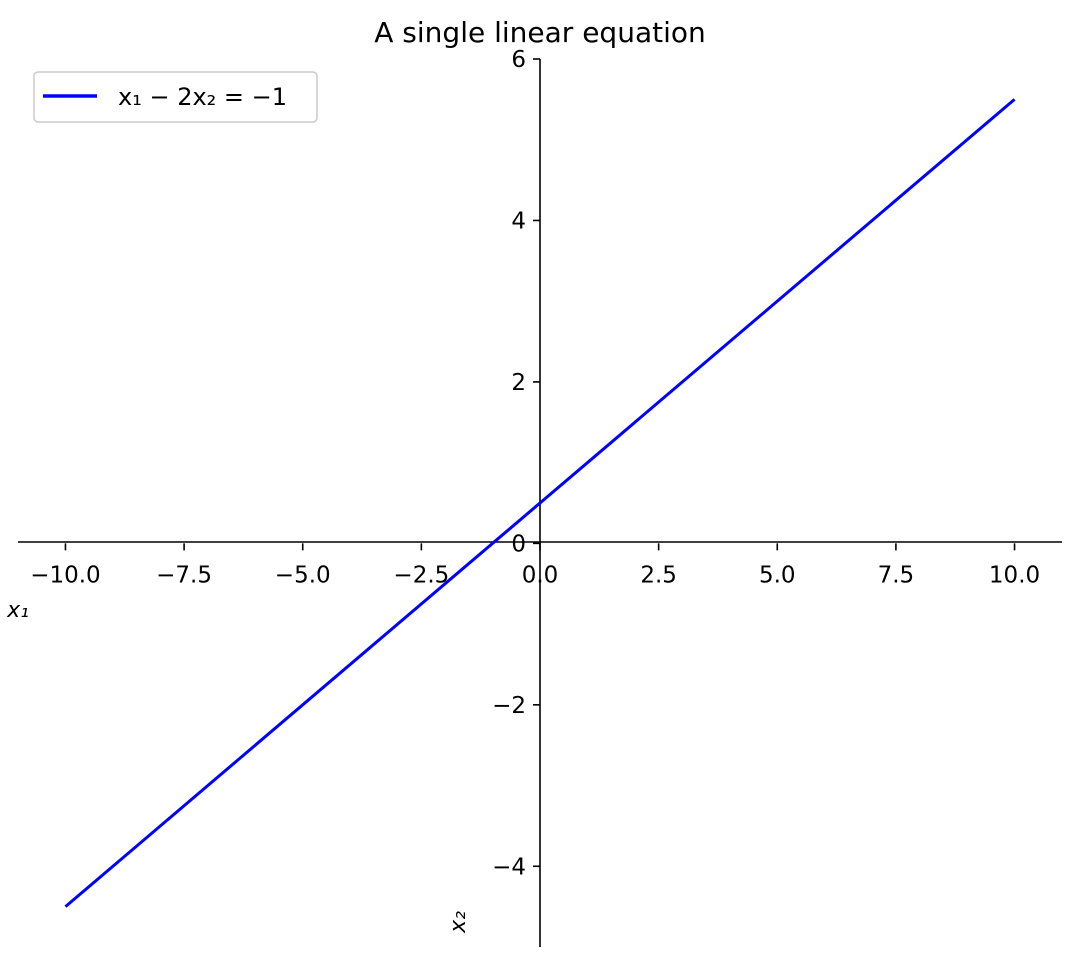 This screenshot has height=965, width=1080. Describe the element at coordinates (518, 60) in the screenshot. I see `y-tick-label: 6` at that location.